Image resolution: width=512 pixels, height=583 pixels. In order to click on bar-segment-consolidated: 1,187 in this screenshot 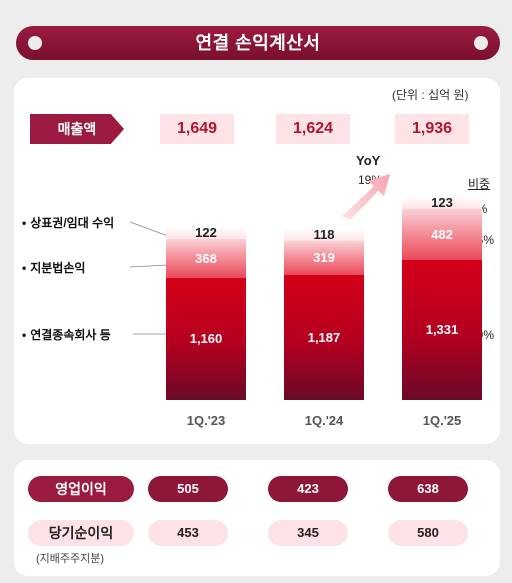, I will do `click(324, 337)`.